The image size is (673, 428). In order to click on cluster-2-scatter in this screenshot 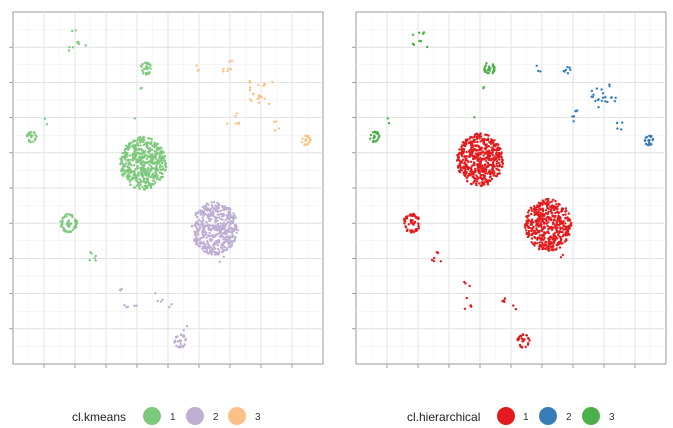, I will do `click(575, 116)`.